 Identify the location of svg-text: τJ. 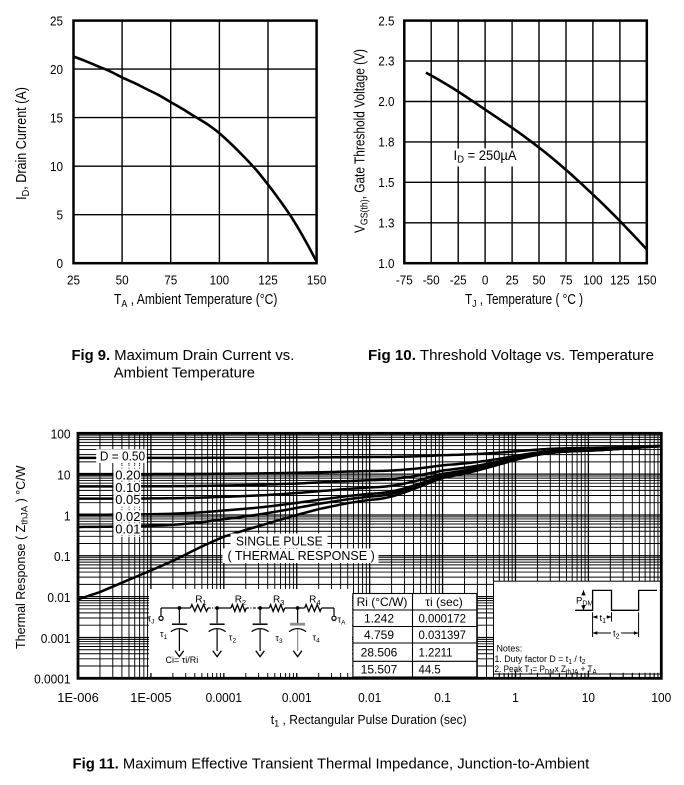
(151, 620).